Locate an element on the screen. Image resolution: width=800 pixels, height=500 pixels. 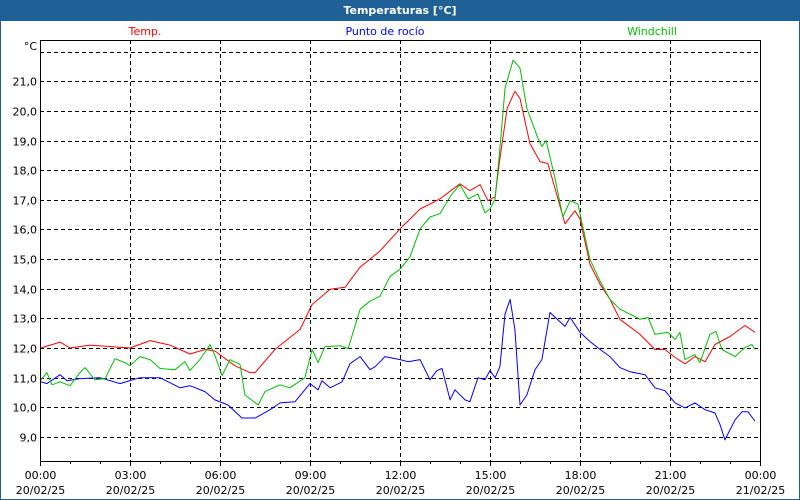
y-tick-label: 16,0 is located at coordinates (25, 230).